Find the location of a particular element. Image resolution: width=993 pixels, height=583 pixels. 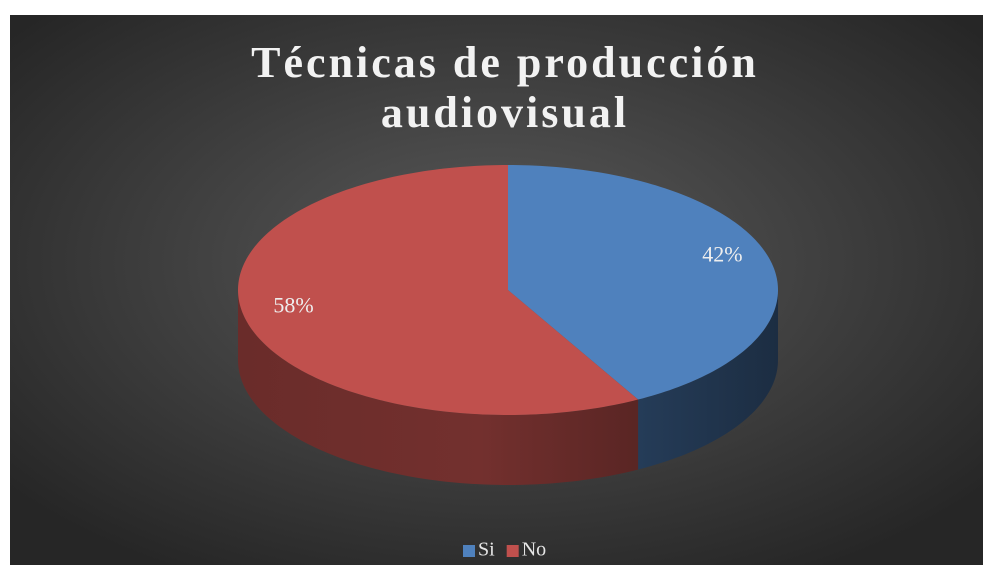

data-label: 42% is located at coordinates (722, 254).